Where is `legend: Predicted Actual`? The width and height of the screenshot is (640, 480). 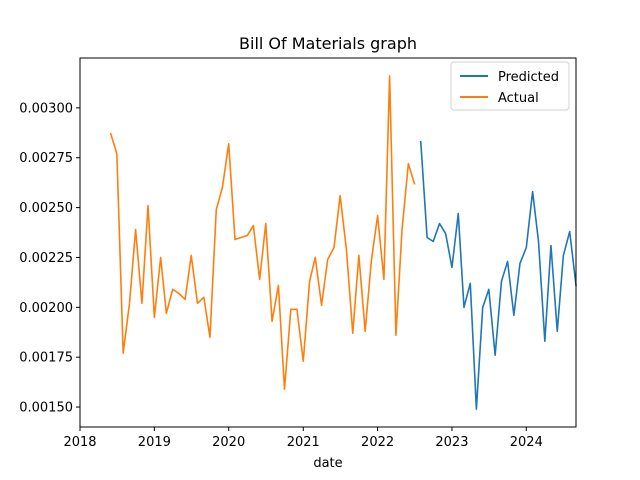
legend: Predicted Actual is located at coordinates (510, 86).